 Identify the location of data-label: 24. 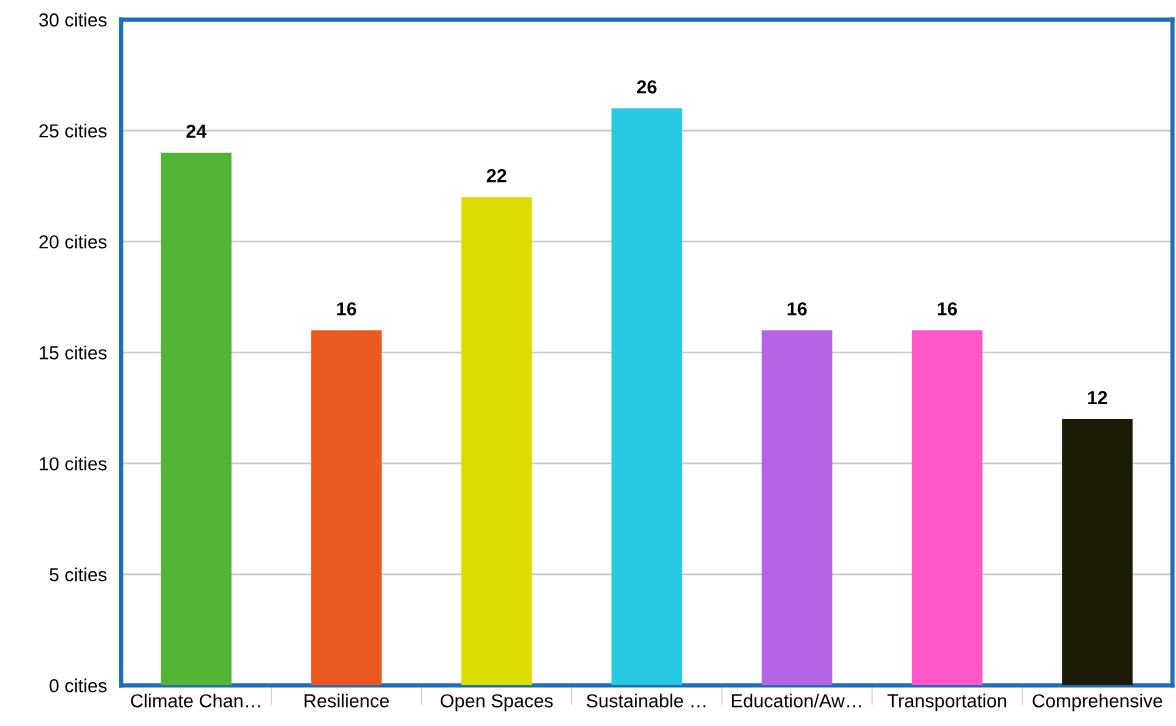
(196, 131).